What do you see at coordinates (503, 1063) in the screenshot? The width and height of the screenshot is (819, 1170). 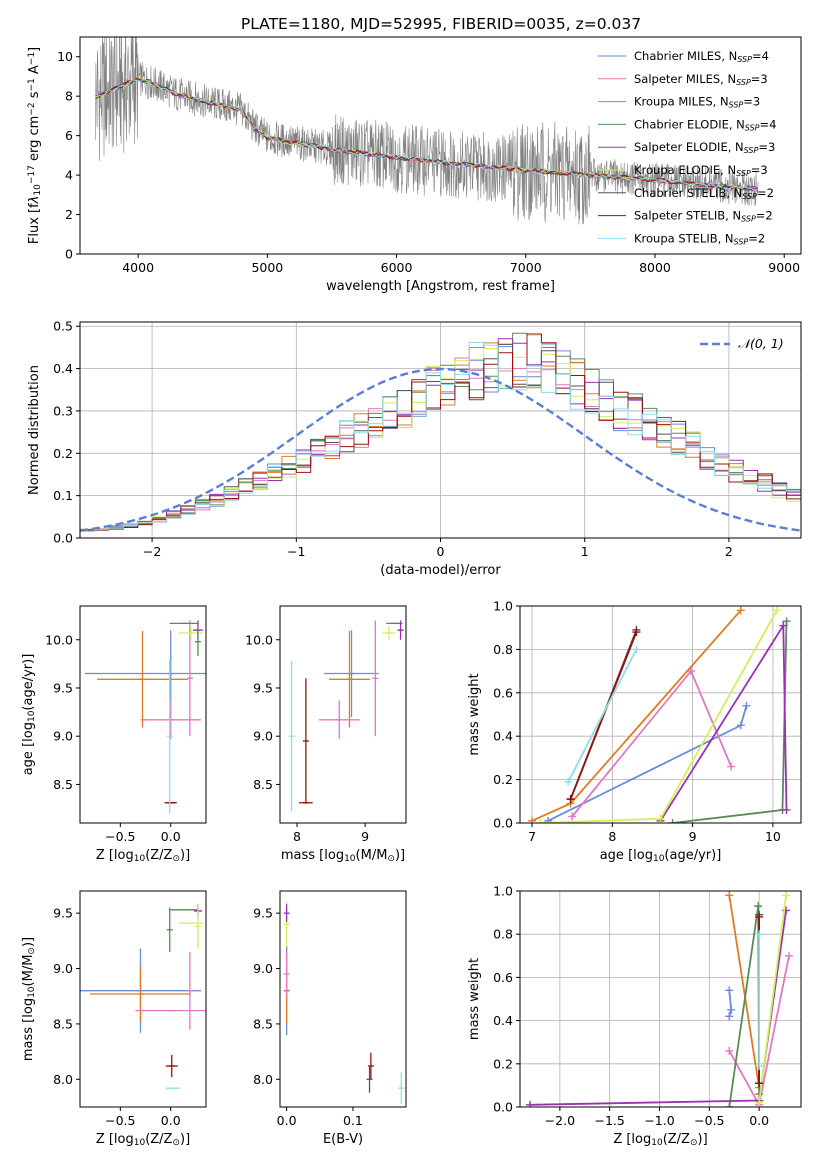 I see `y-tick-label: 0.2` at bounding box center [503, 1063].